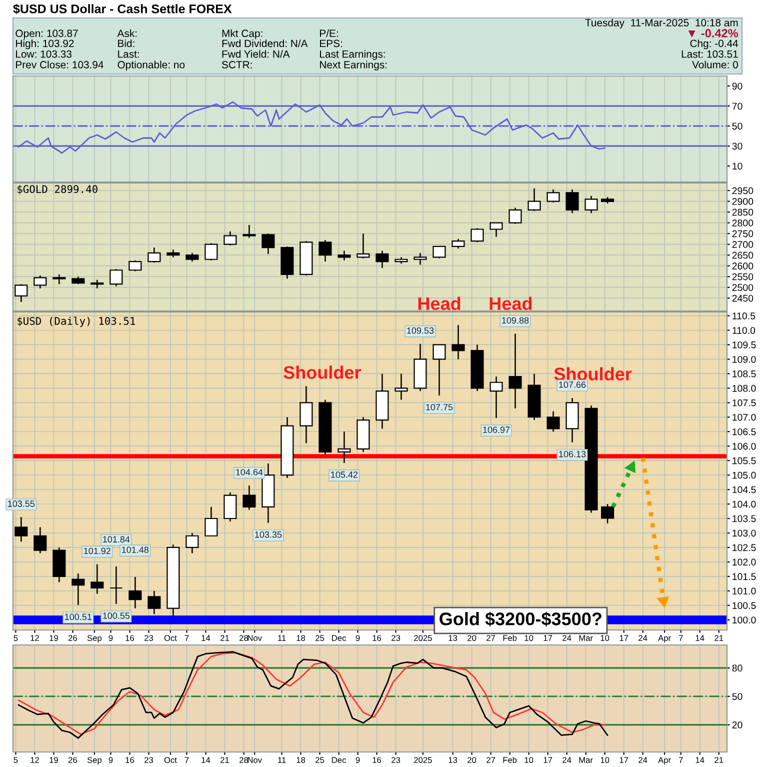  What do you see at coordinates (643, 760) in the screenshot?
I see `x-tick-label: 24` at bounding box center [643, 760].